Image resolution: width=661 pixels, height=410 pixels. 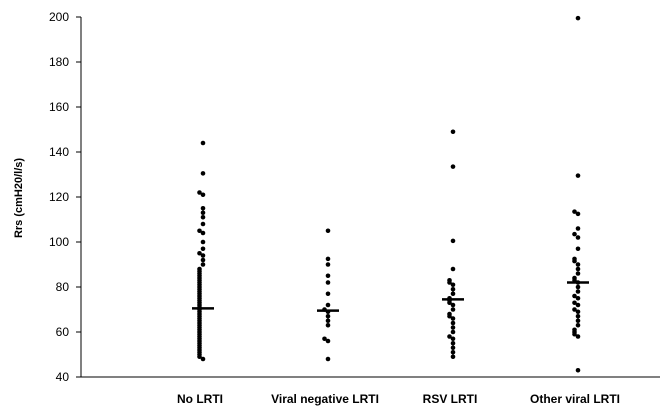 I want to click on y-tick-label: 120, so click(x=59, y=197).